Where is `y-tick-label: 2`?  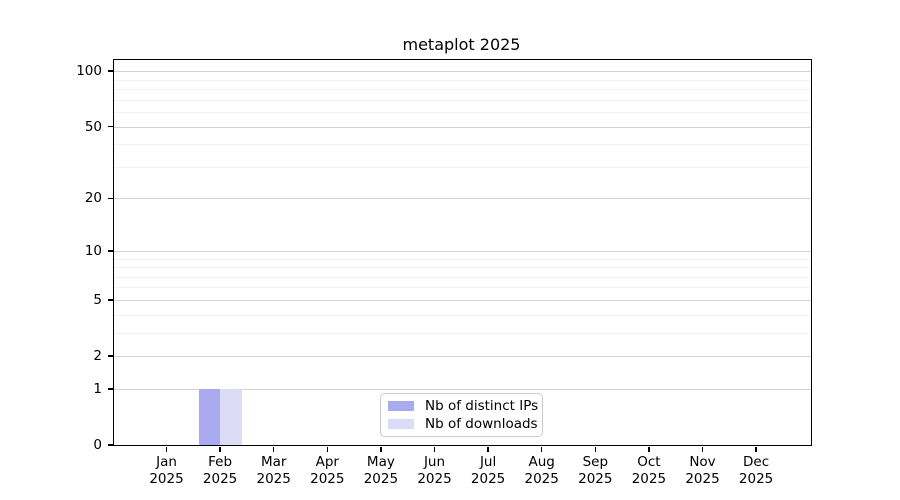
y-tick-label: 2 is located at coordinates (97, 356).